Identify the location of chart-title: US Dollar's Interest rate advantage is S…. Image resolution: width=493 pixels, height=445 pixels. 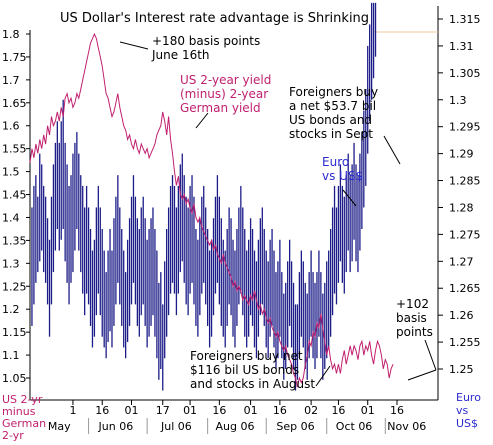
(214, 18).